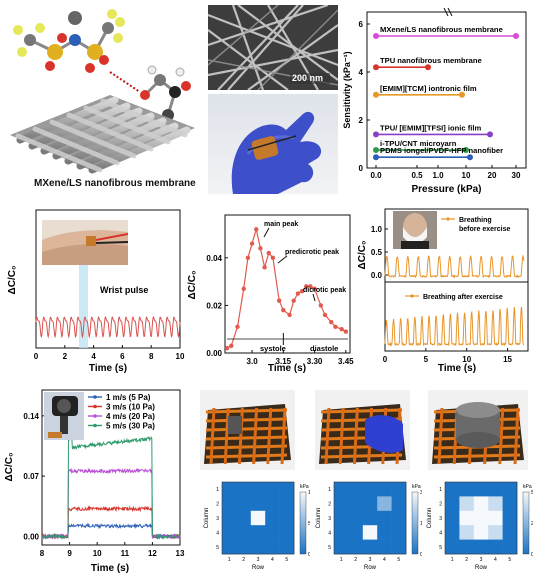 The image size is (533, 581). I want to click on heatmap-y-tick: 4, so click(329, 533).